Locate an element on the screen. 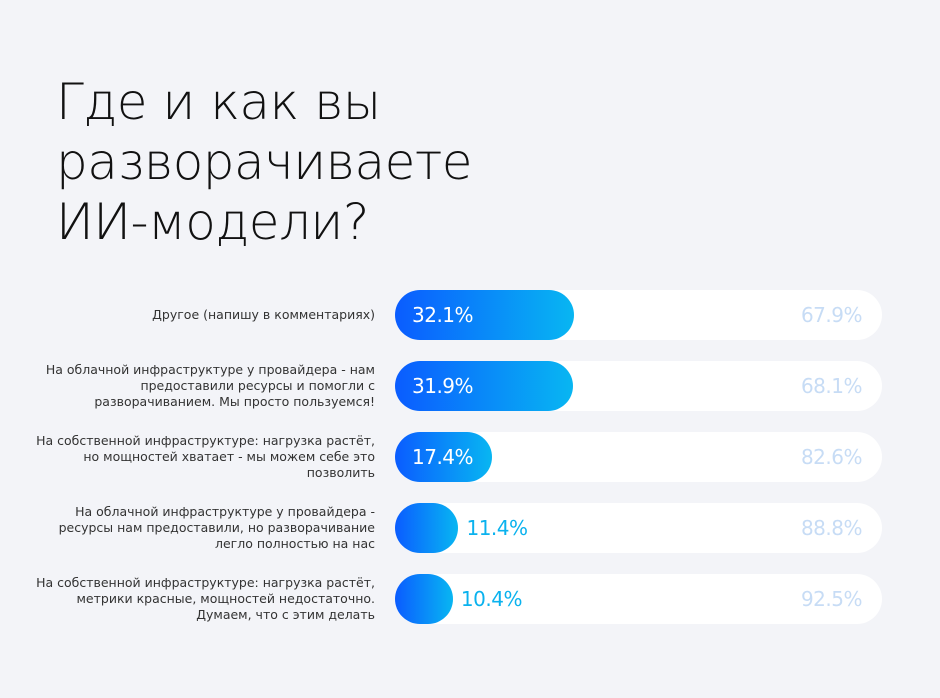 This screenshot has width=940, height=698. bar-track: 11.4% 88.8% is located at coordinates (638, 528).